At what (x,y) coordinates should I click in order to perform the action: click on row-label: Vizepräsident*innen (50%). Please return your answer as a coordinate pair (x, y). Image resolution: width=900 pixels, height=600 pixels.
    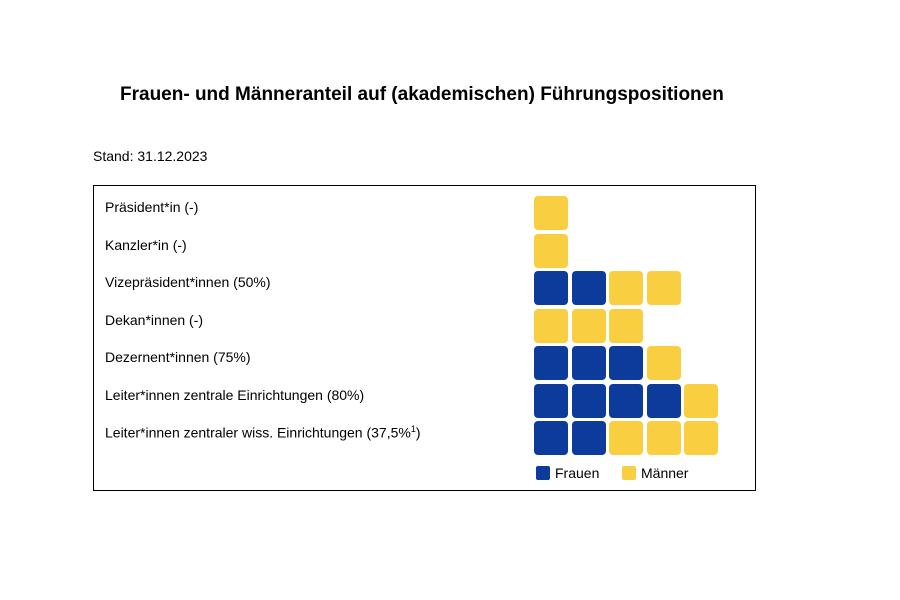
    Looking at the image, I should click on (188, 282).